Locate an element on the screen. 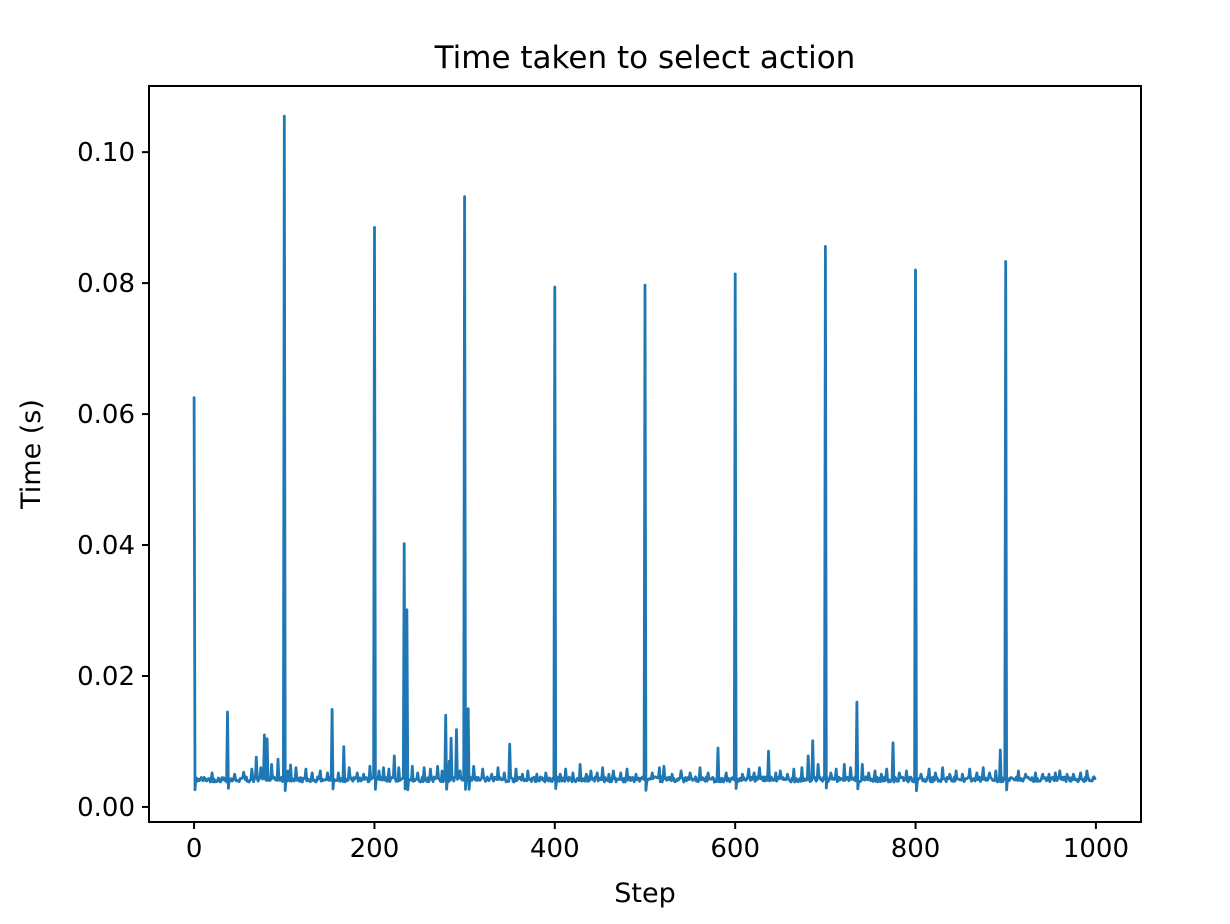  x-tick-label: 600 is located at coordinates (735, 849).